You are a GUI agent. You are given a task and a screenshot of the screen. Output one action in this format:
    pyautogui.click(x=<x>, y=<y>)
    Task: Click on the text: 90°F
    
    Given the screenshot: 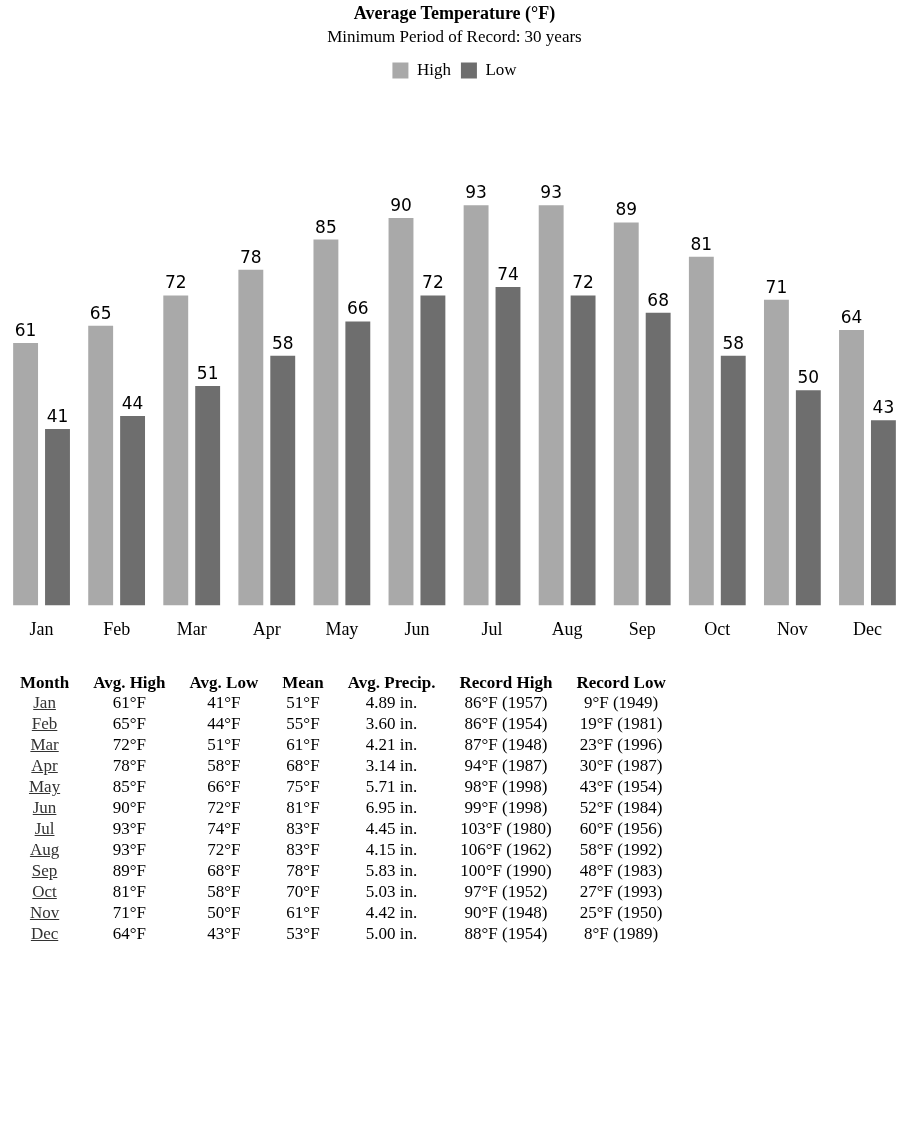 What is the action you would take?
    pyautogui.click(x=129, y=807)
    